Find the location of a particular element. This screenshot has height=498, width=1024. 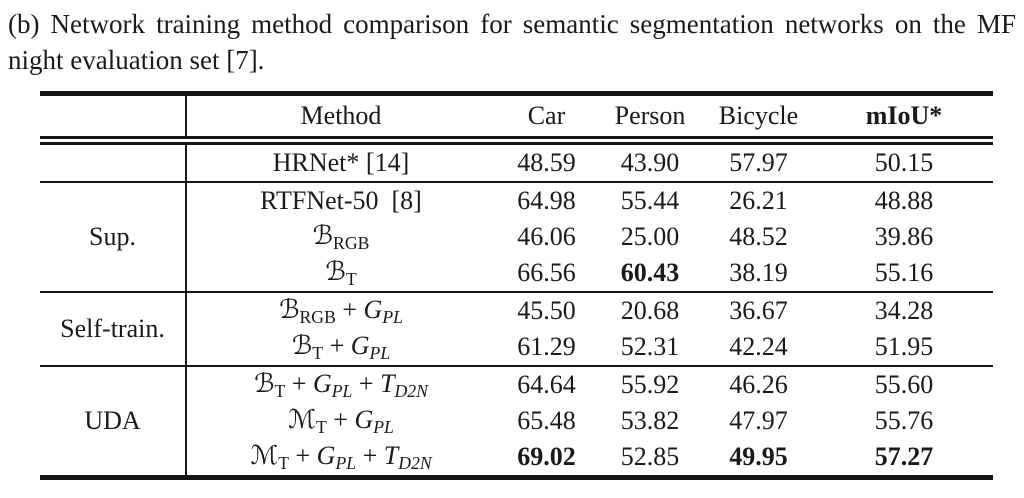

metric-miou: 48.88 is located at coordinates (904, 200).